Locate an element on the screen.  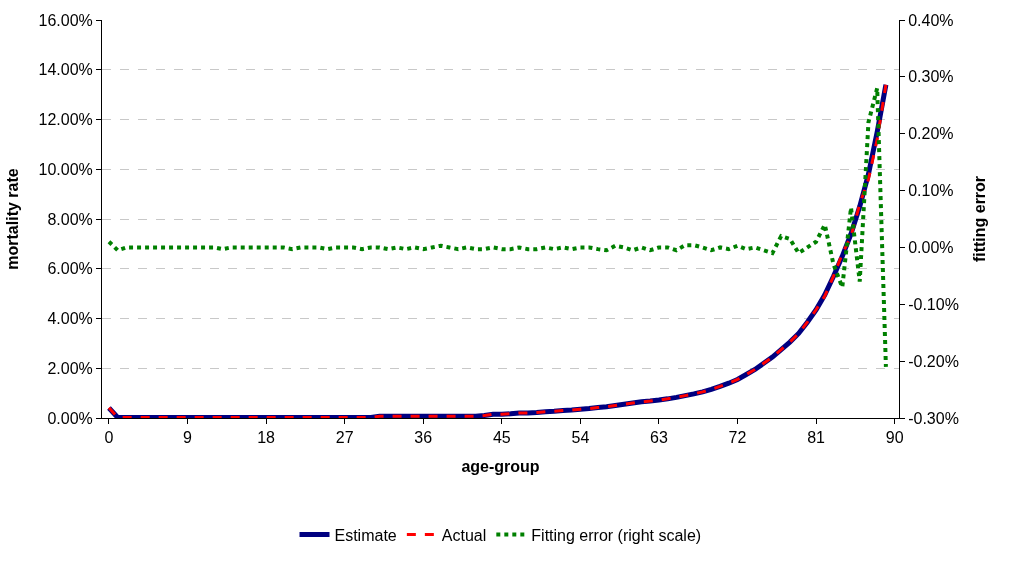
y2-tick-label: 0.40% is located at coordinates (931, 20).